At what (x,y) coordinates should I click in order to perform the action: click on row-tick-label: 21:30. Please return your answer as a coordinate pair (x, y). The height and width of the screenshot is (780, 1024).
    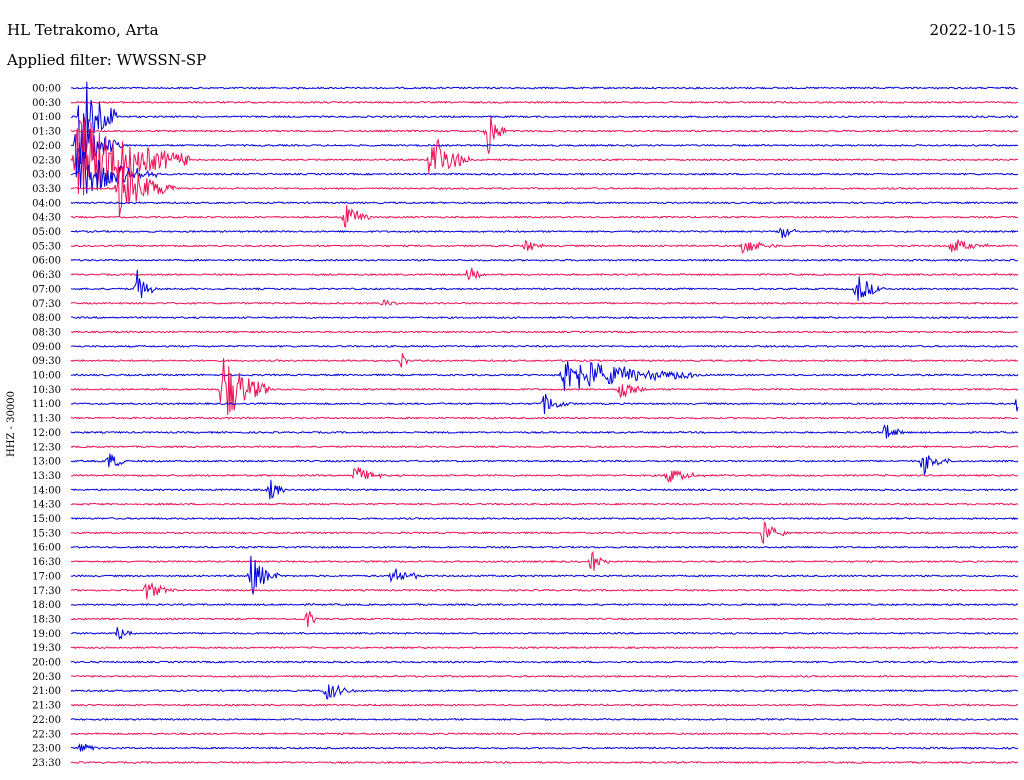
    Looking at the image, I should click on (46, 706).